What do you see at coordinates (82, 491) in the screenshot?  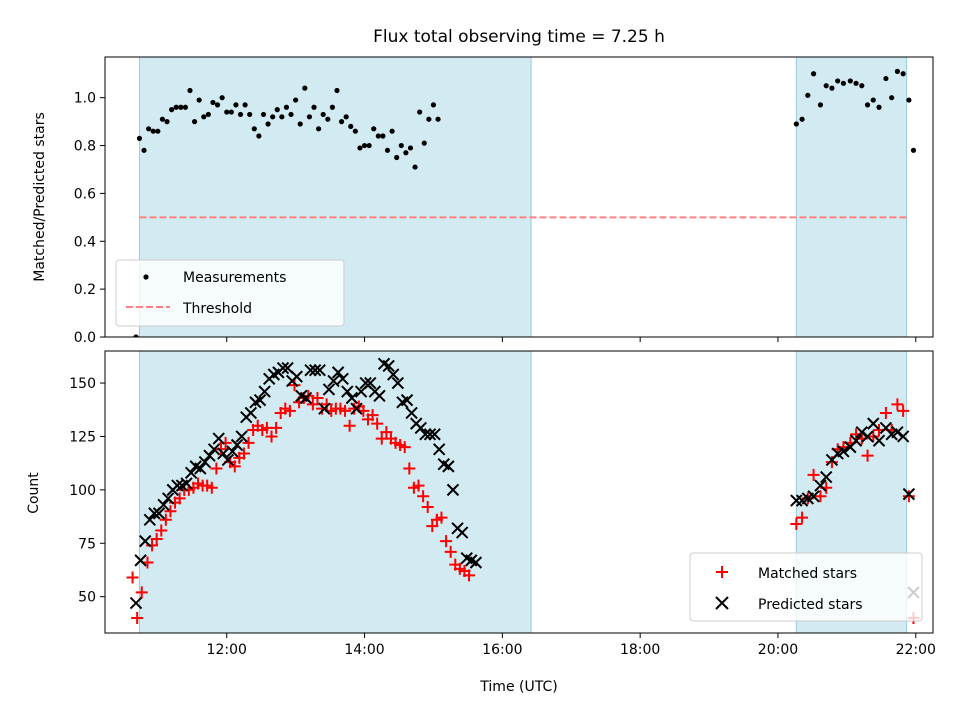 I see `bottom-y-tick-label: 100` at bounding box center [82, 491].